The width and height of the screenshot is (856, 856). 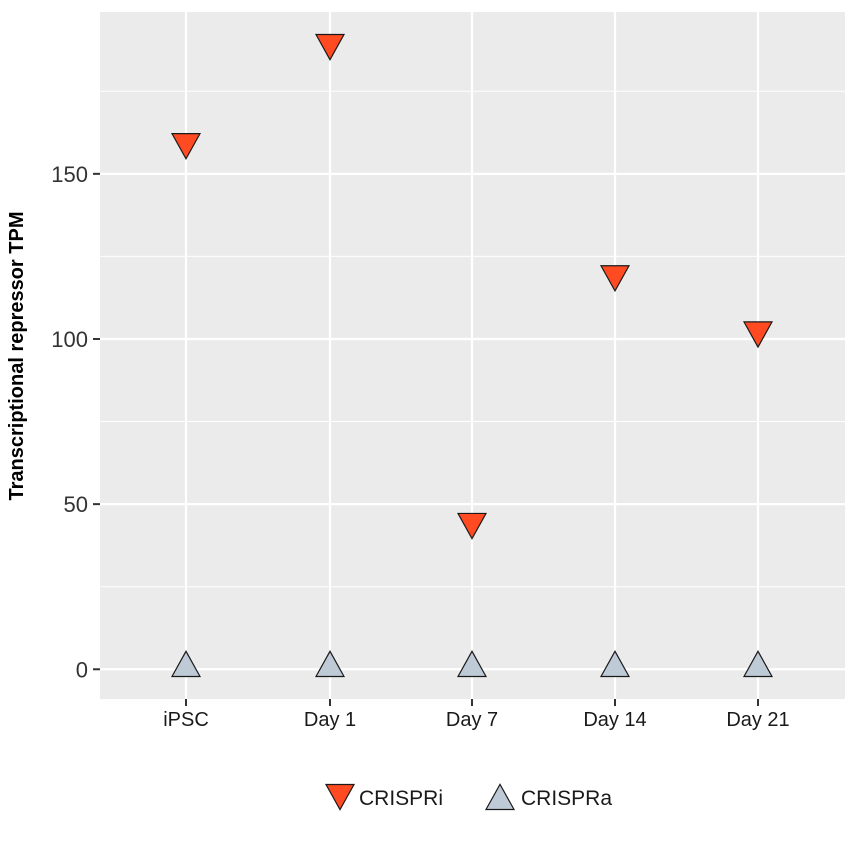 What do you see at coordinates (330, 720) in the screenshot?
I see `x-tick-label: Day 1` at bounding box center [330, 720].